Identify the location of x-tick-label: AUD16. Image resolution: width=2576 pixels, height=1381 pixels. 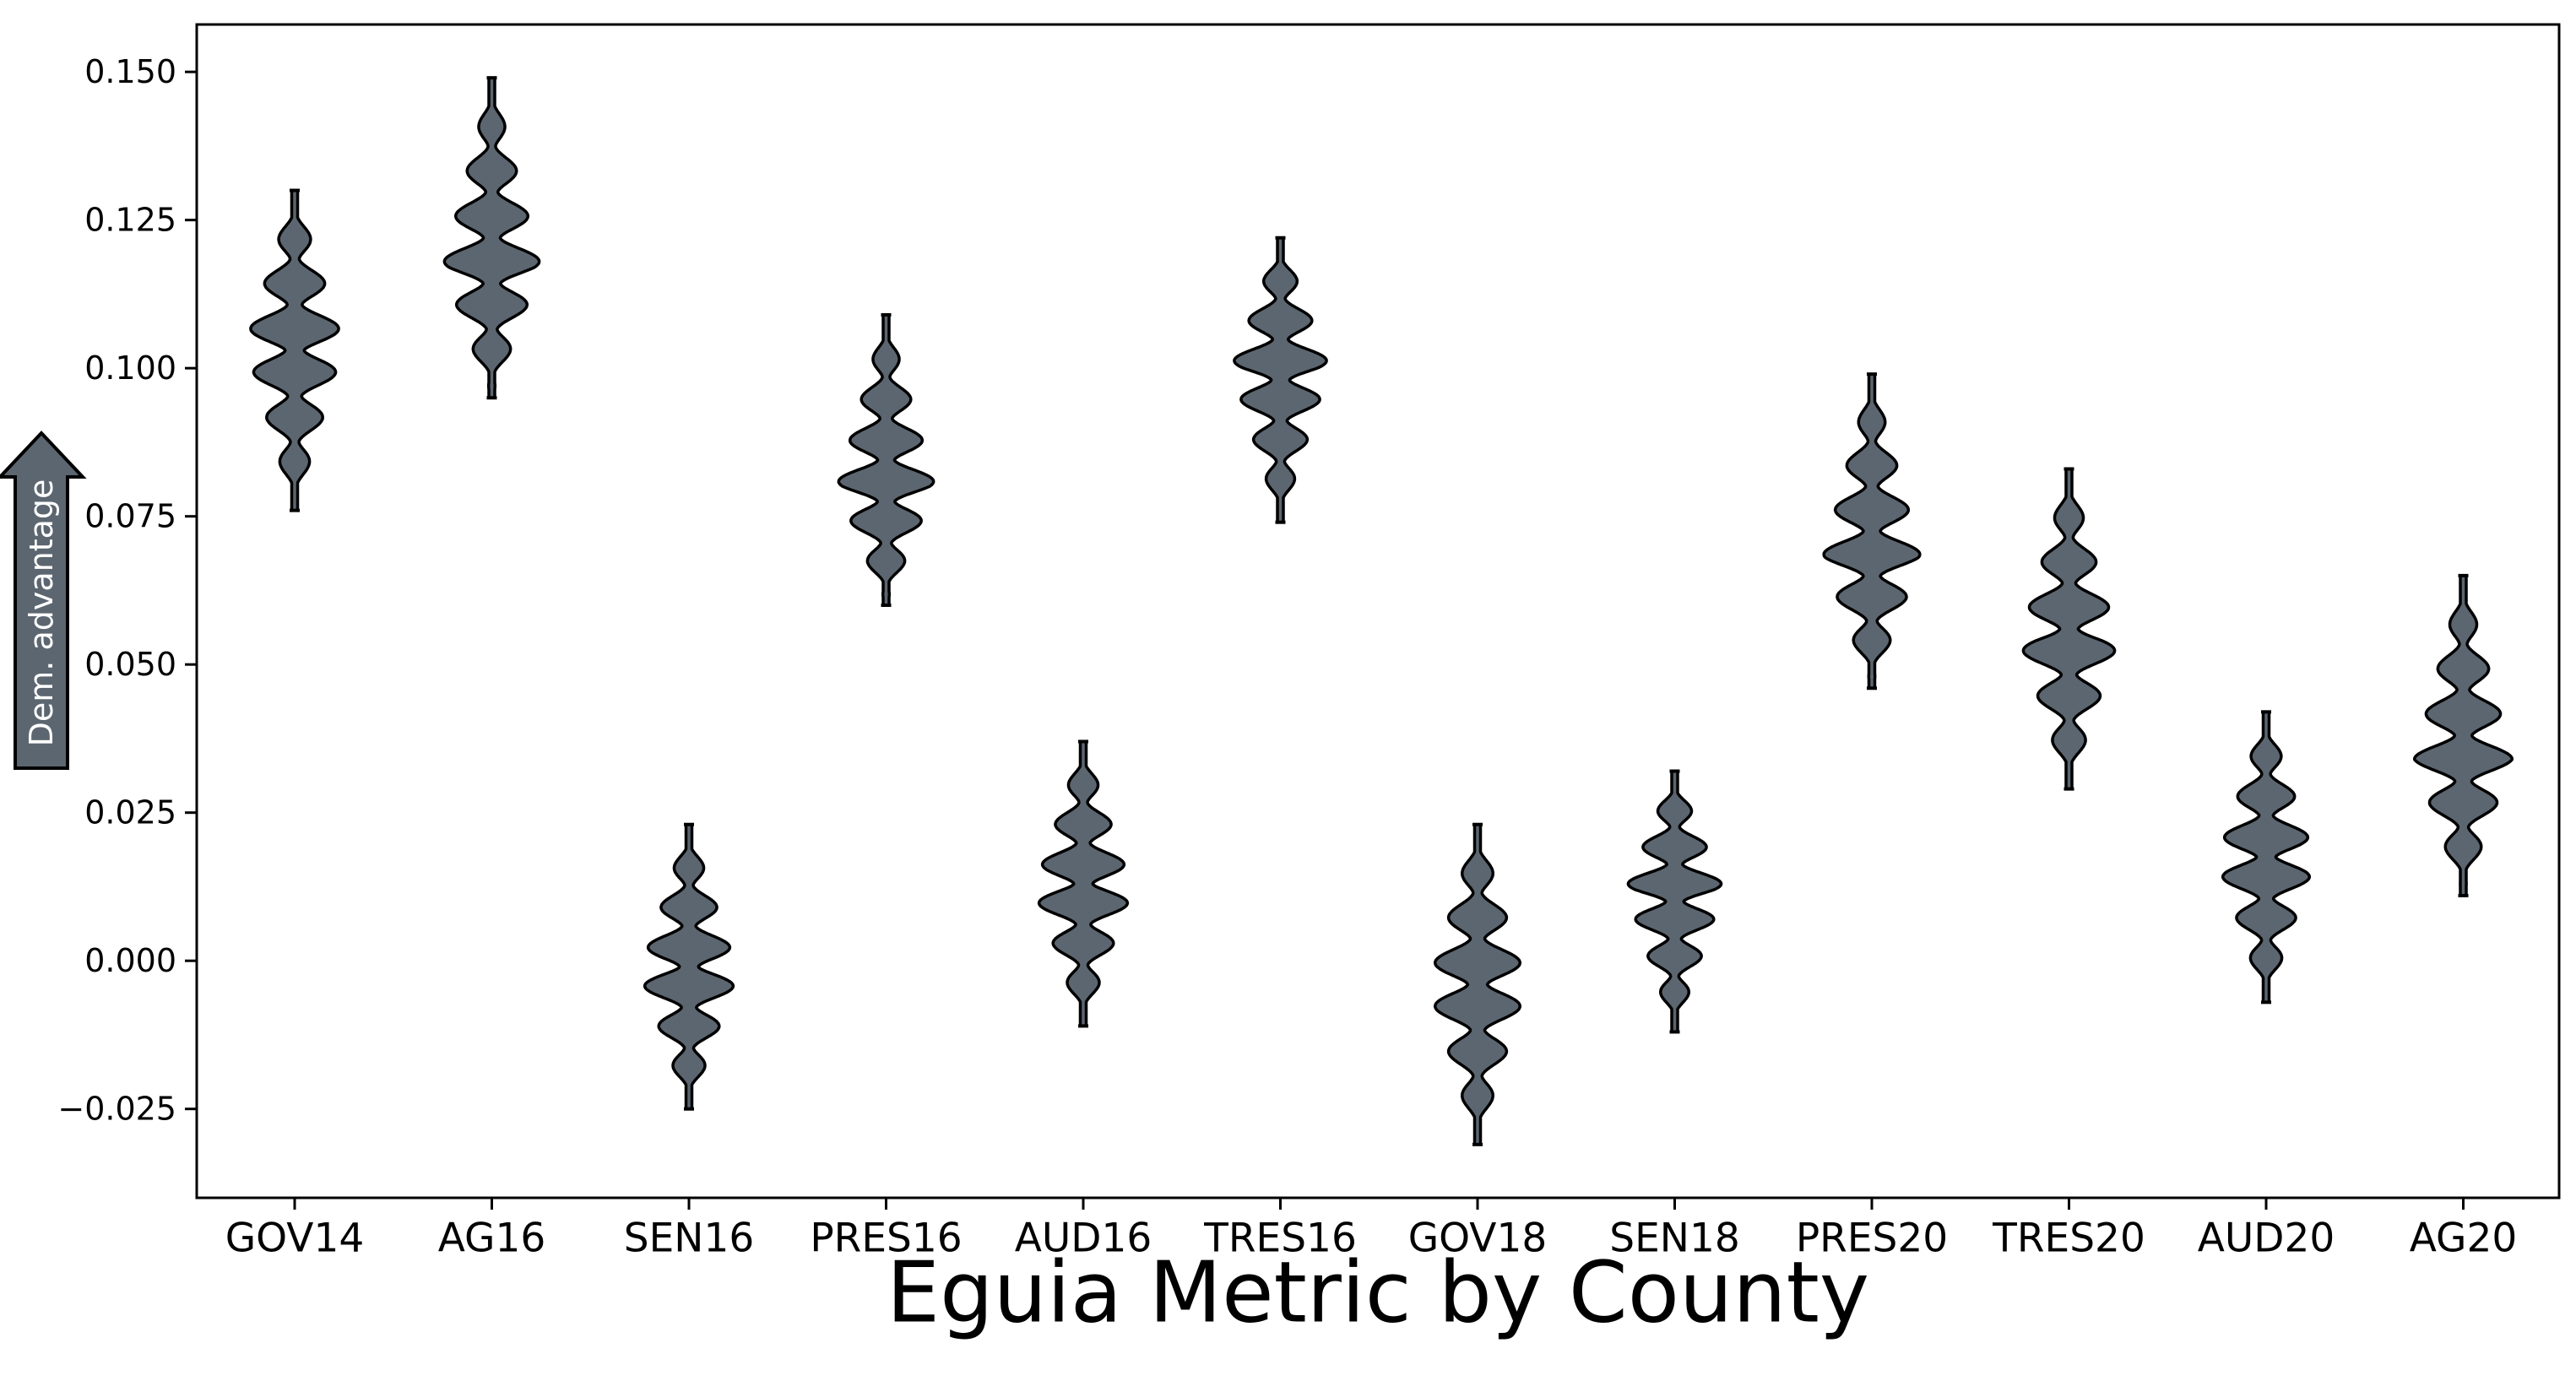
(1083, 1239).